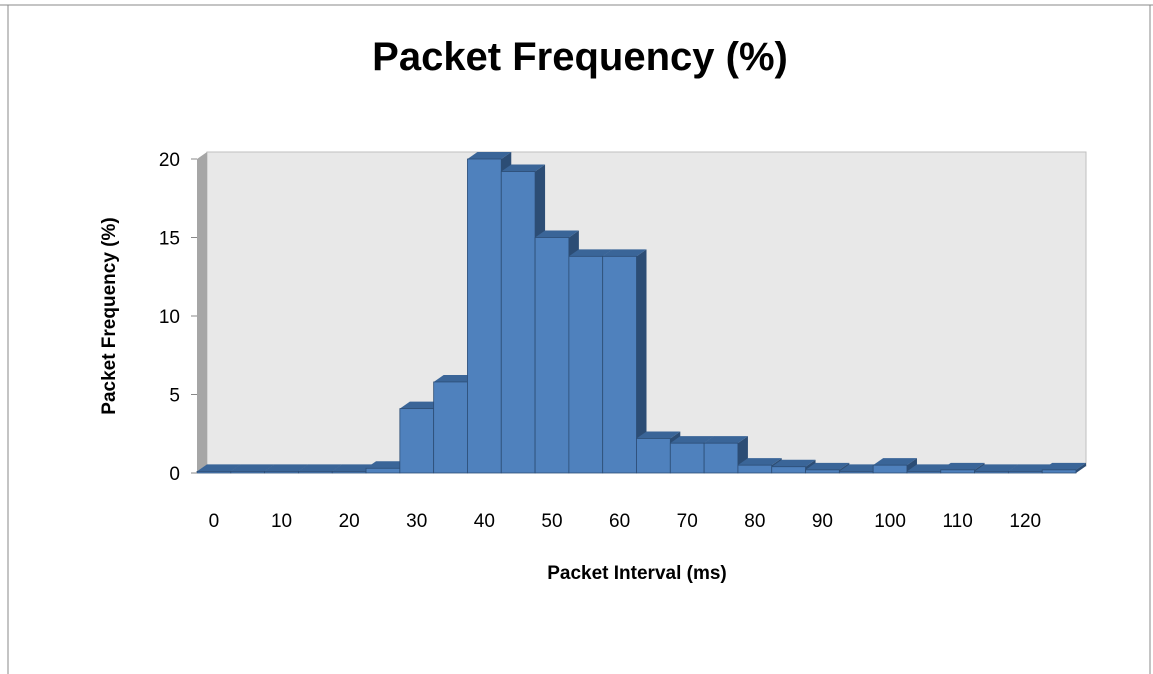 Image resolution: width=1153 pixels, height=674 pixels. I want to click on x-tick-label: 80, so click(754, 521).